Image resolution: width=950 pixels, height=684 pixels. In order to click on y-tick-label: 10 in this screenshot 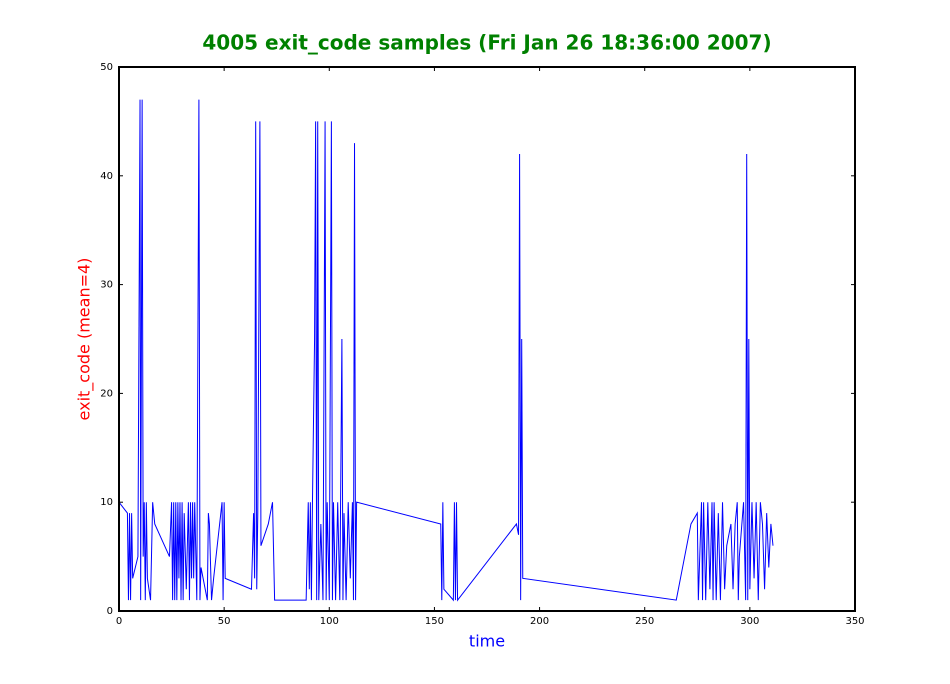, I will do `click(106, 502)`.